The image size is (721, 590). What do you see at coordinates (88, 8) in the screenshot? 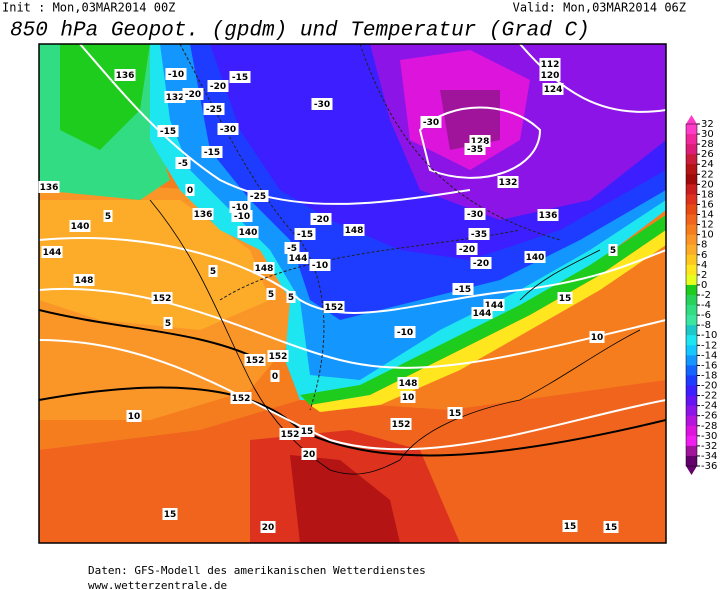
I see `init-time: Init : Mon,03MAR2014 00Z` at bounding box center [88, 8].